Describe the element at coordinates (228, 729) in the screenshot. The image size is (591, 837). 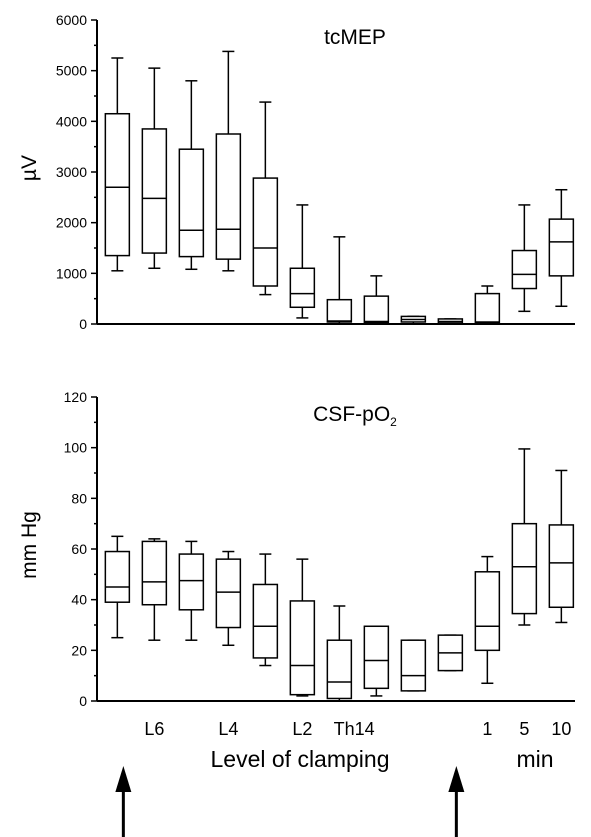
I see `x-category-label: L4` at that location.